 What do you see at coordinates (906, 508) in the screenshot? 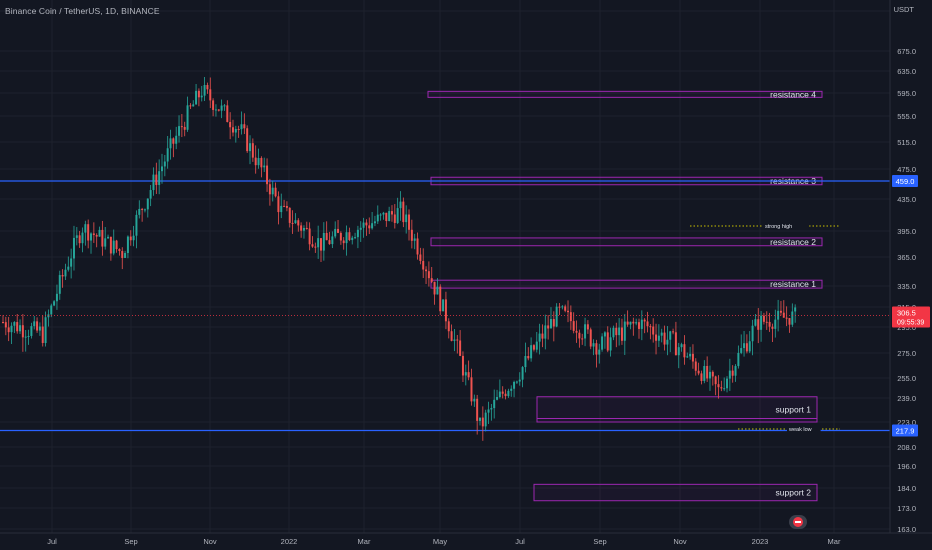
I see `y-tick-label: 173.0` at bounding box center [906, 508].